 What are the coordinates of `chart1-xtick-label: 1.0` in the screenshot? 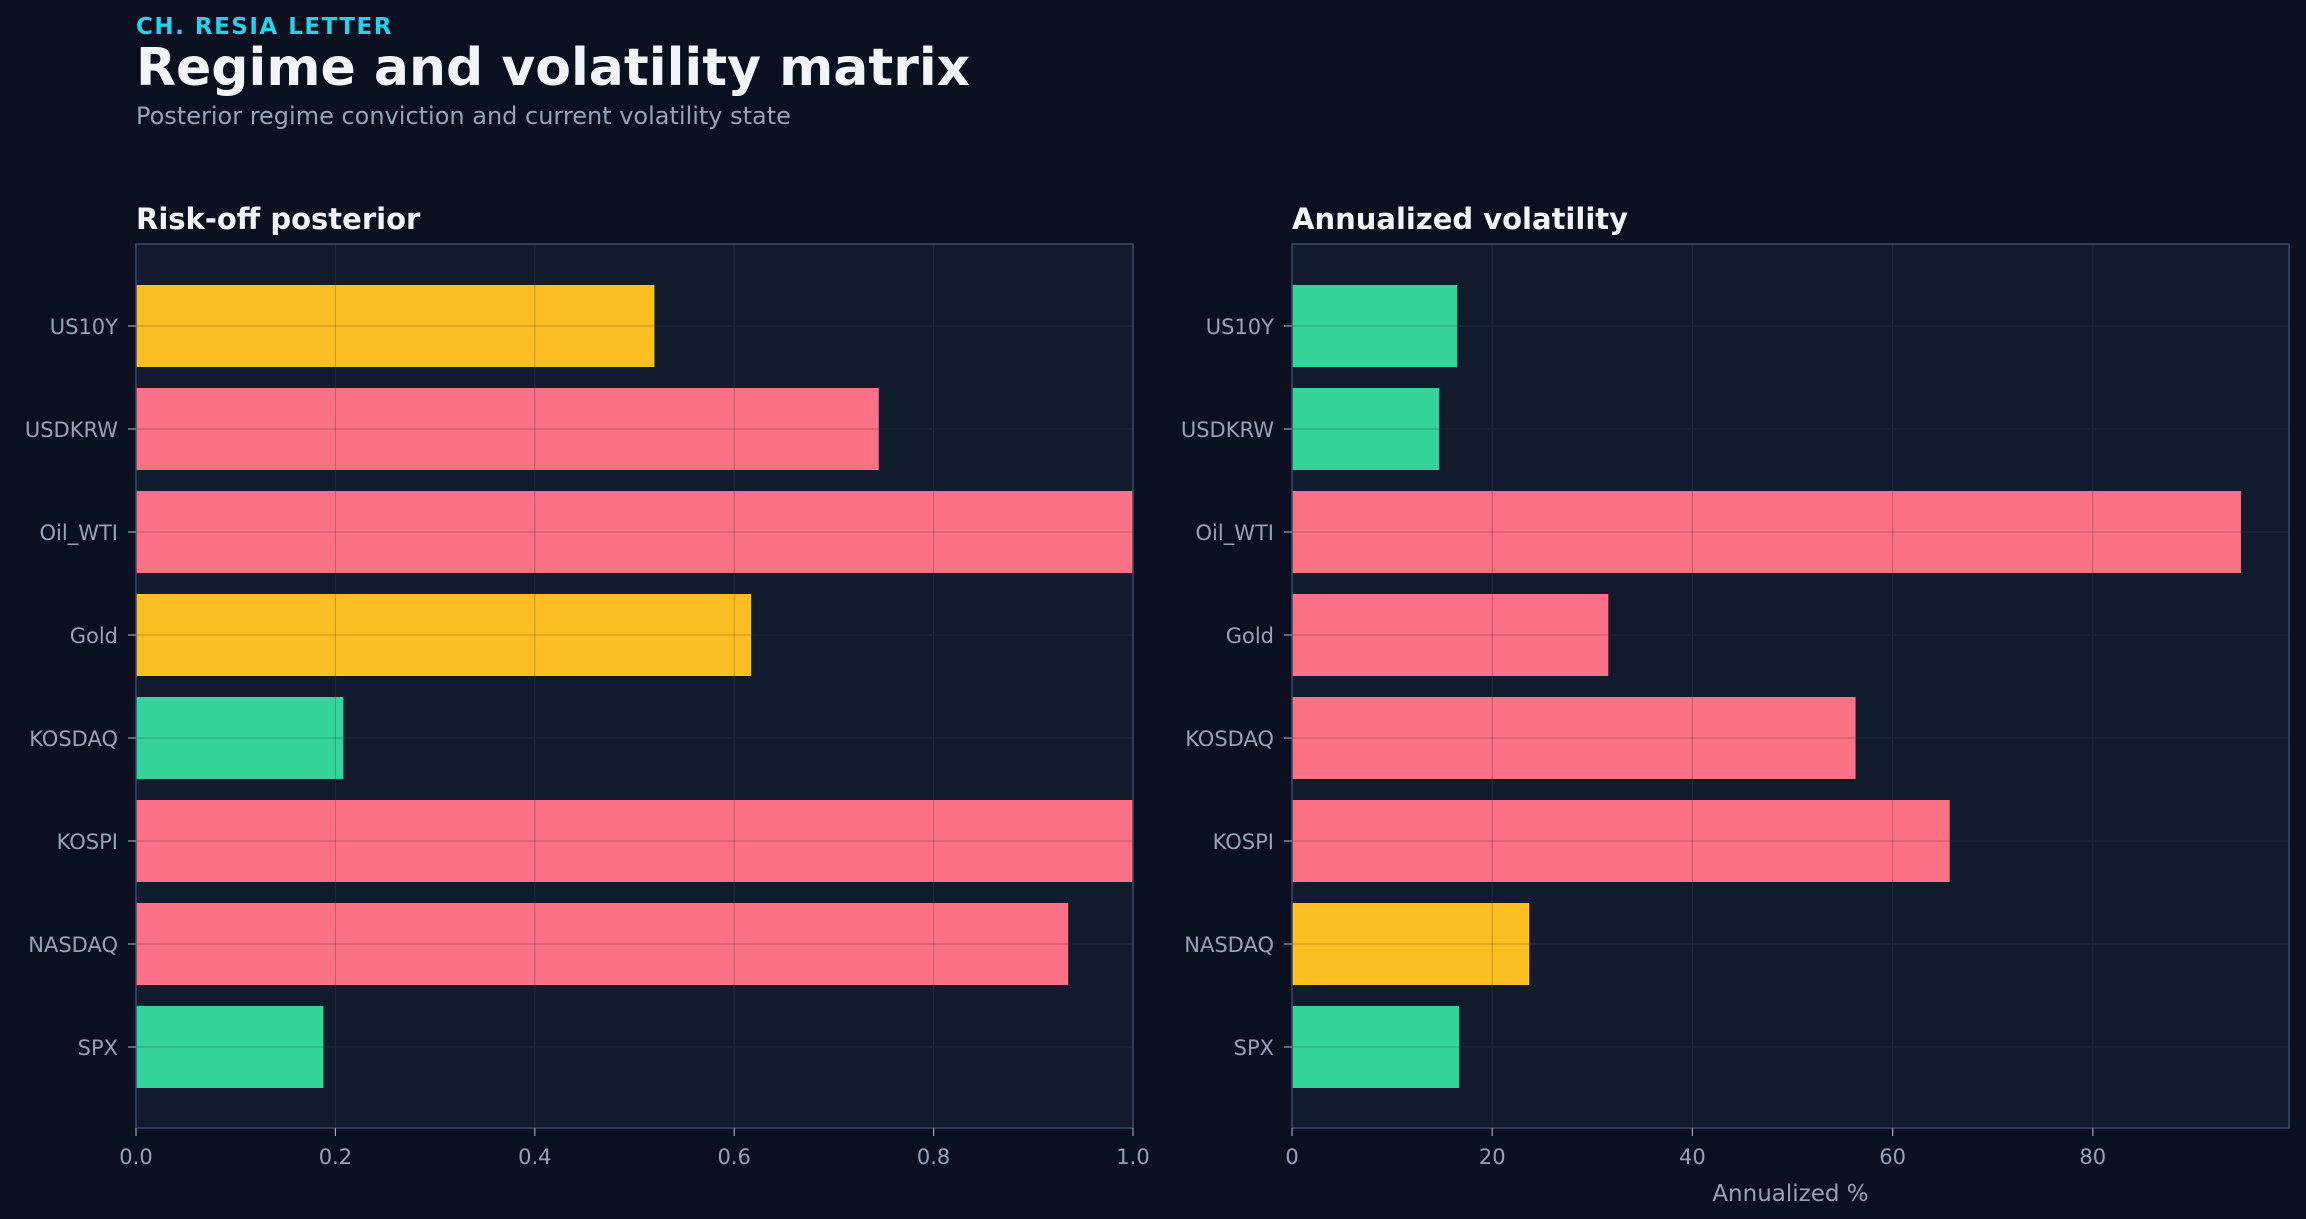 It's located at (1132, 1157).